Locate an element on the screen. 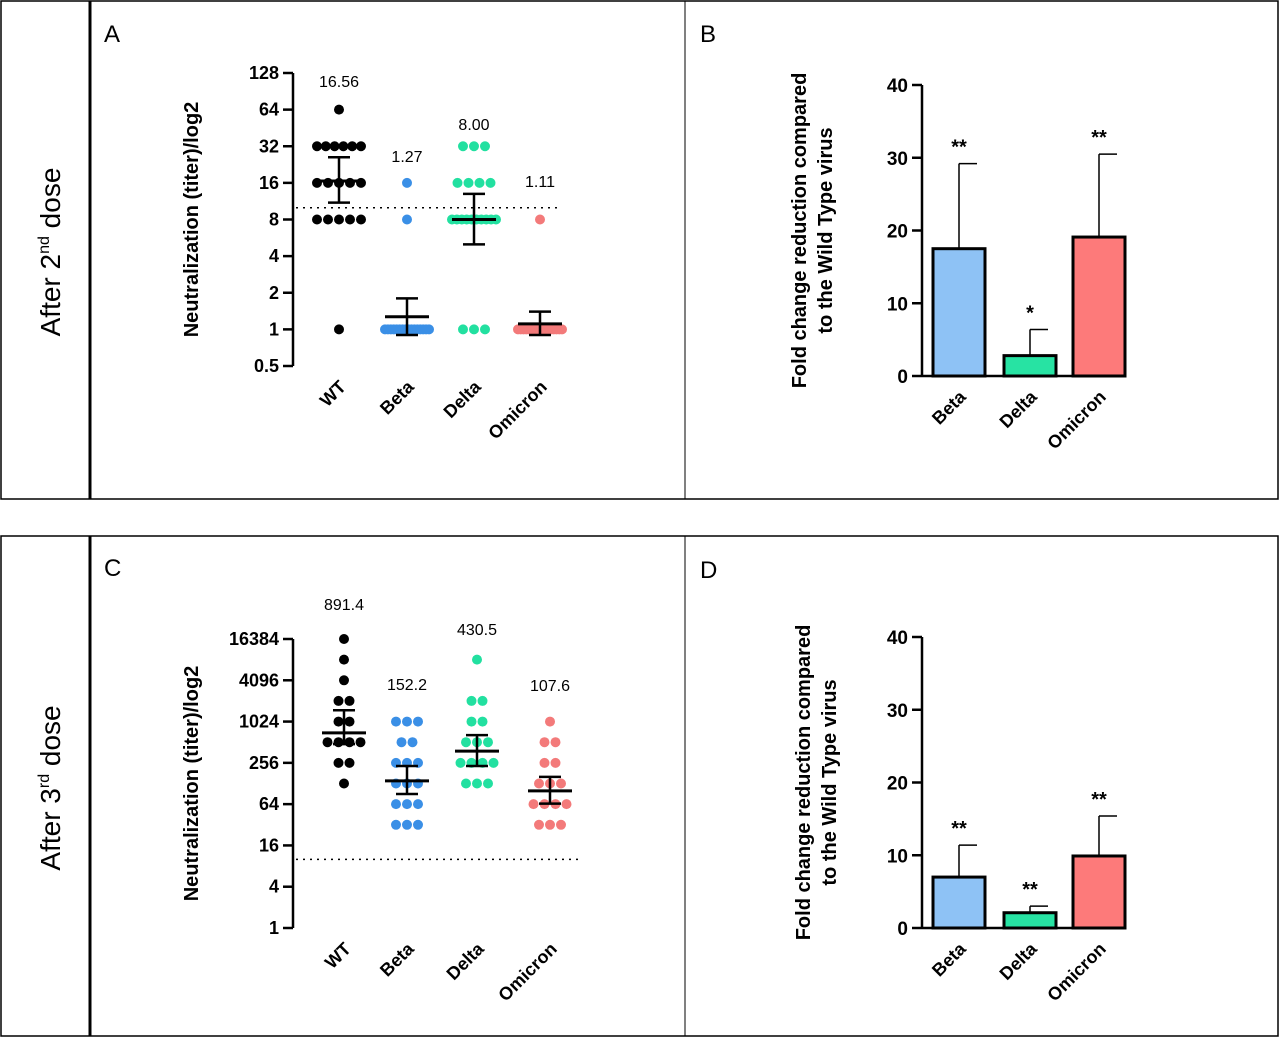  y-tick-label: 16384 is located at coordinates (254, 639).